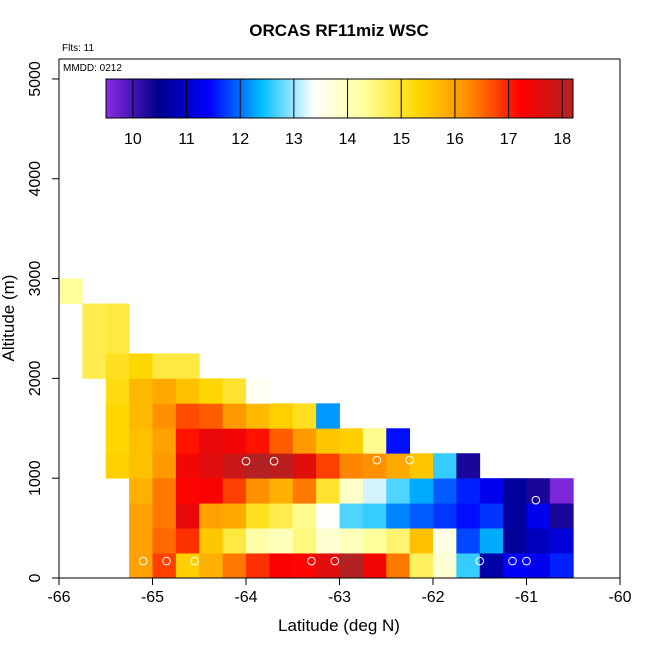 The width and height of the screenshot is (650, 650). I want to click on x-axis: -66 -65 -64 -63 -62 -61 -60, so click(339, 592).